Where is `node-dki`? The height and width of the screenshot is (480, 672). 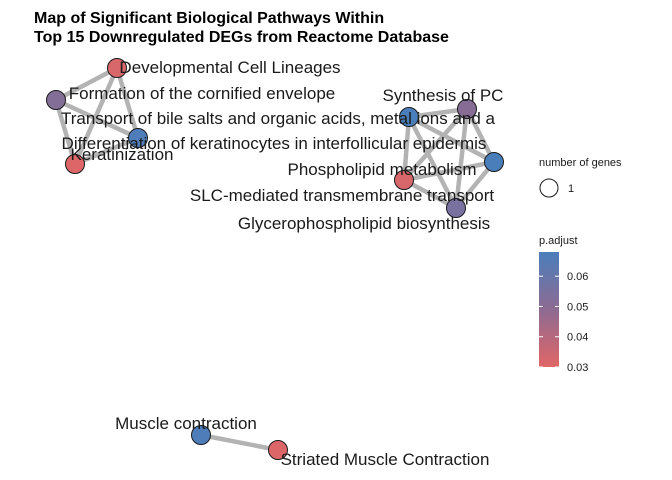 node-dki is located at coordinates (494, 162).